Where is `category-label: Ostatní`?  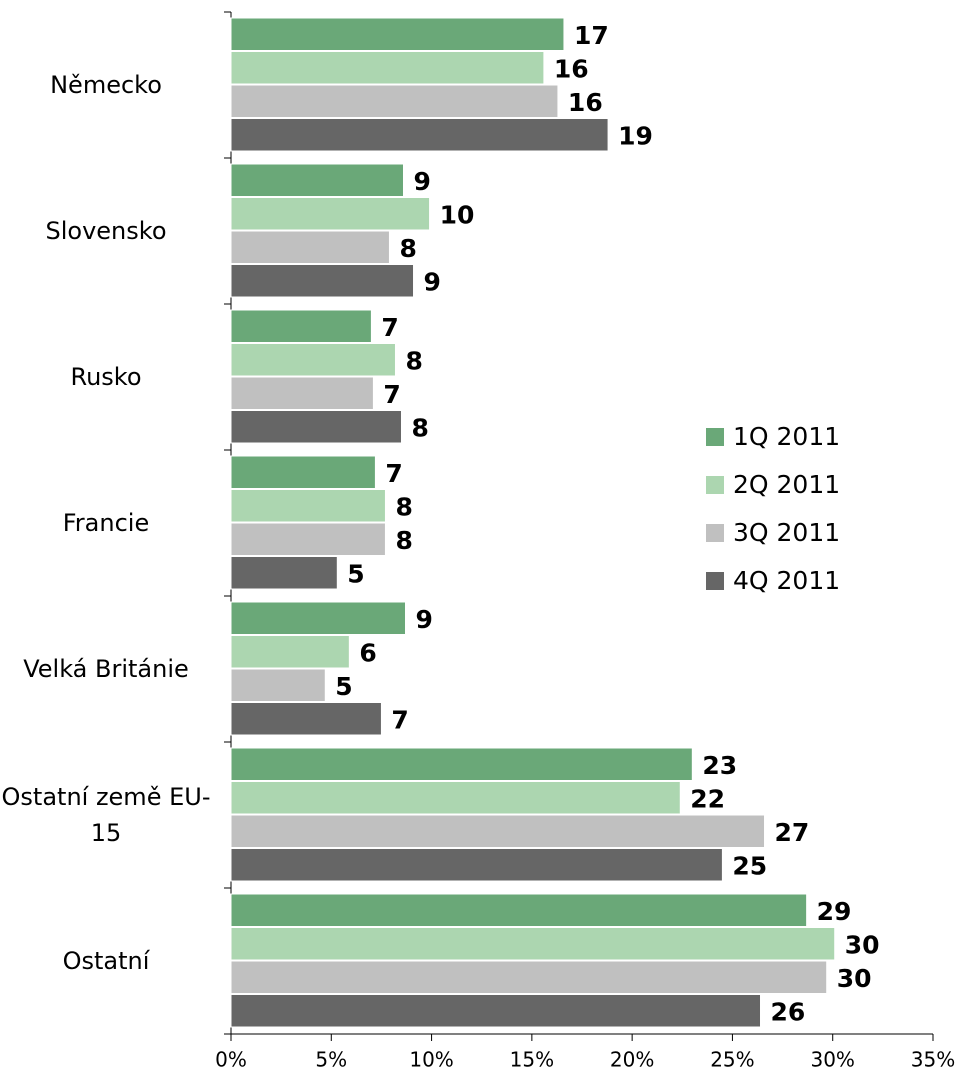 category-label: Ostatní is located at coordinates (106, 961).